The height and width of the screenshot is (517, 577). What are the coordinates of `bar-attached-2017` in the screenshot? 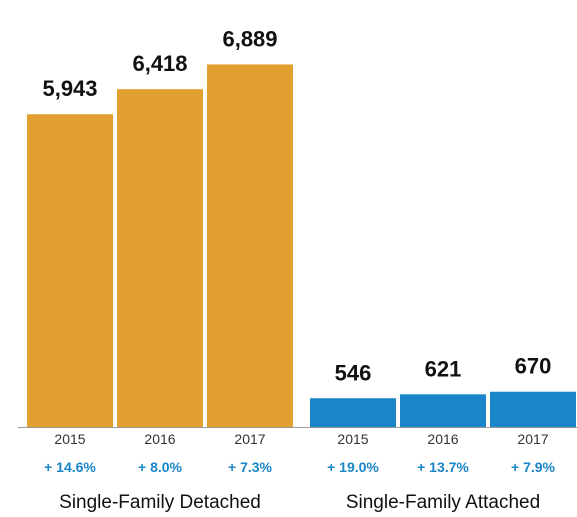 It's located at (533, 409).